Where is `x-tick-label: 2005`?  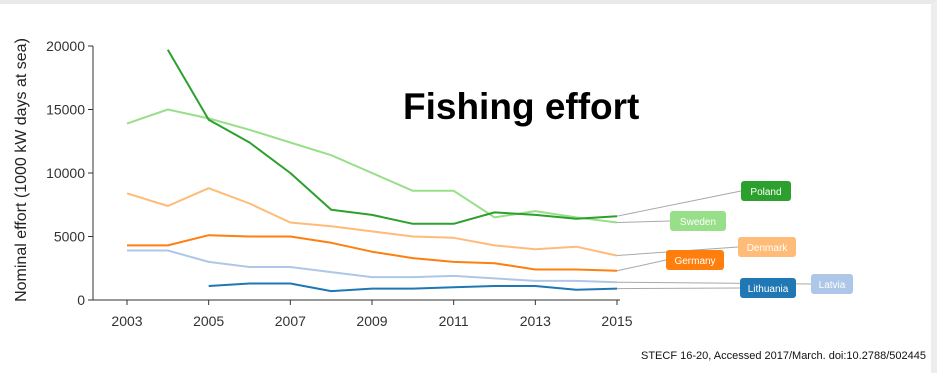
x-tick-label: 2005 is located at coordinates (208, 321).